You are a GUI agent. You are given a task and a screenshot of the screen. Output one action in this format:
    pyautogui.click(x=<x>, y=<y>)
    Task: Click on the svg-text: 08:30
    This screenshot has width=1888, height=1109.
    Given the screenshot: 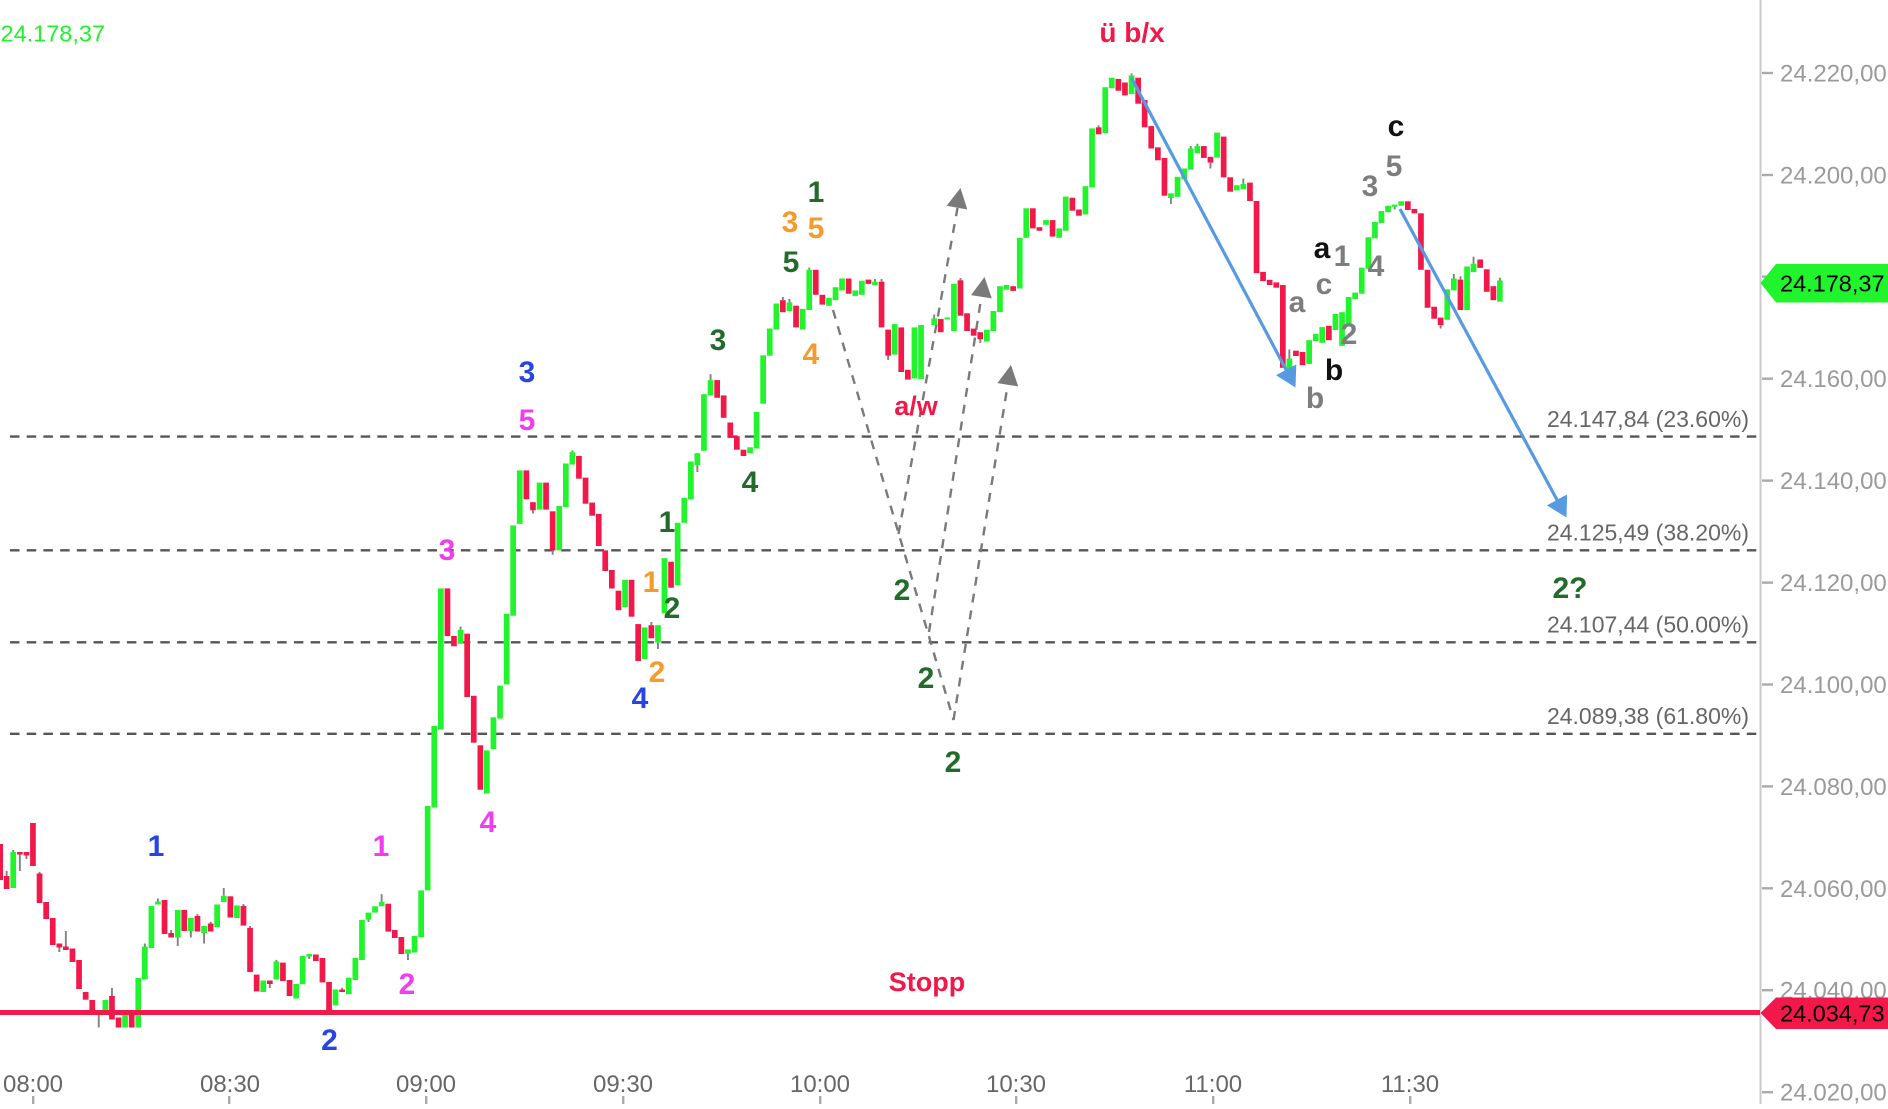 What is the action you would take?
    pyautogui.click(x=230, y=1084)
    